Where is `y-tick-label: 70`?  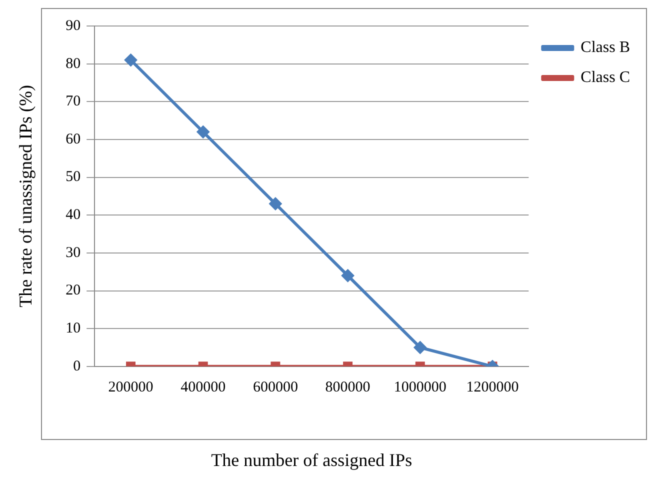
y-tick-label: 70 is located at coordinates (73, 102).